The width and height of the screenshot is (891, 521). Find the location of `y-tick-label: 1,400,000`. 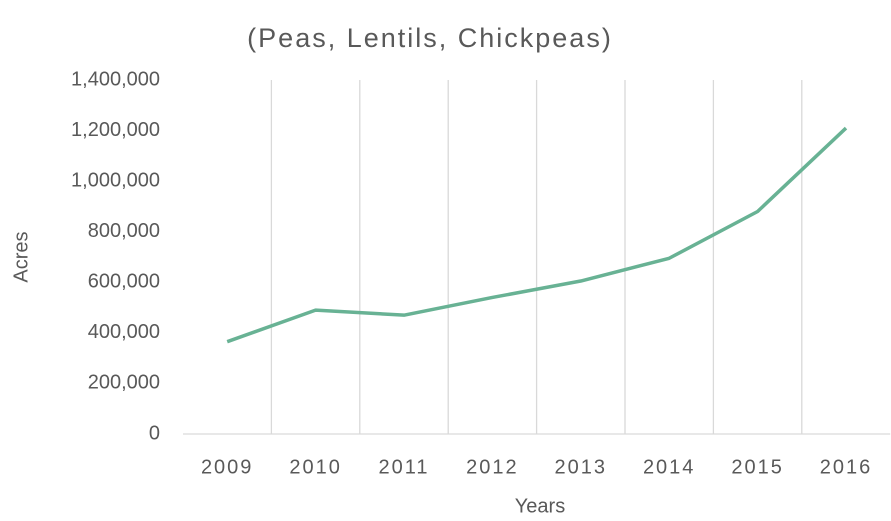

y-tick-label: 1,400,000 is located at coordinates (115, 79).